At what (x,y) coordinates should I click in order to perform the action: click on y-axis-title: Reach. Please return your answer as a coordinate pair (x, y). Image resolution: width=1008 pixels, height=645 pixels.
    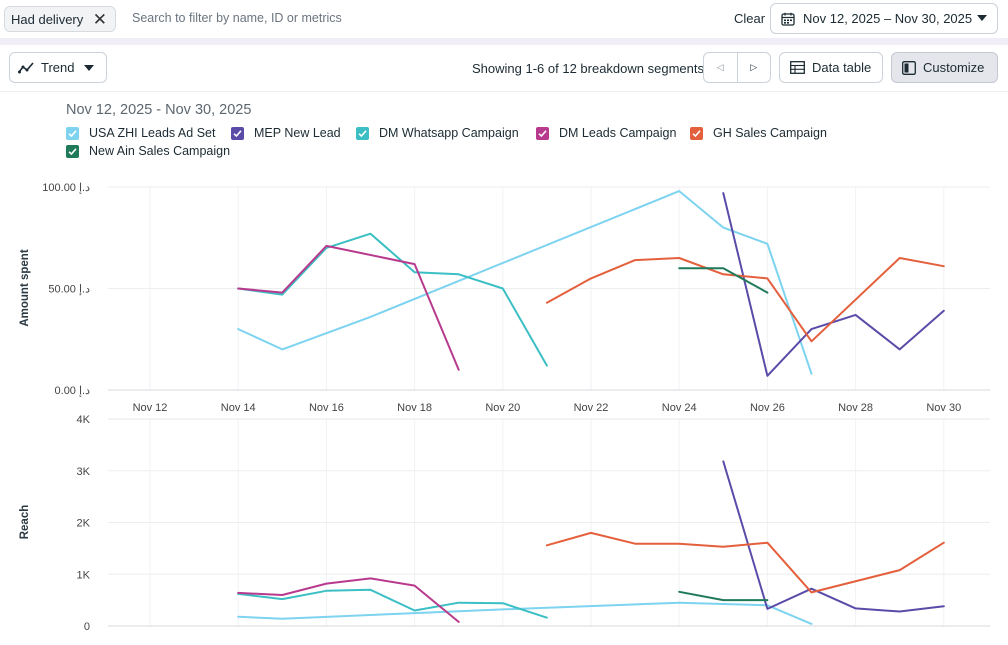
    Looking at the image, I should click on (25, 522).